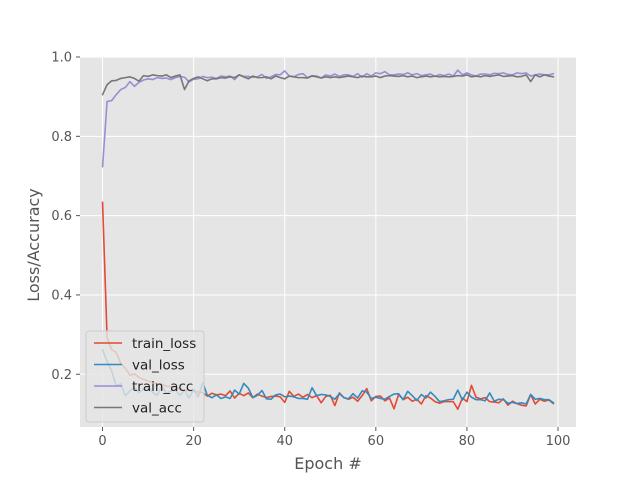  I want to click on y-axis-label: Loss/Accuracy, so click(33, 245).